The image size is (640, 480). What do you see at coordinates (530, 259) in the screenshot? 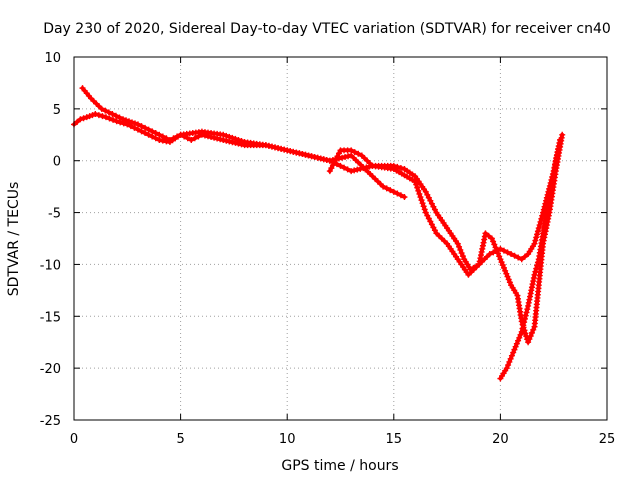
I see `series-trace-d` at bounding box center [530, 259].